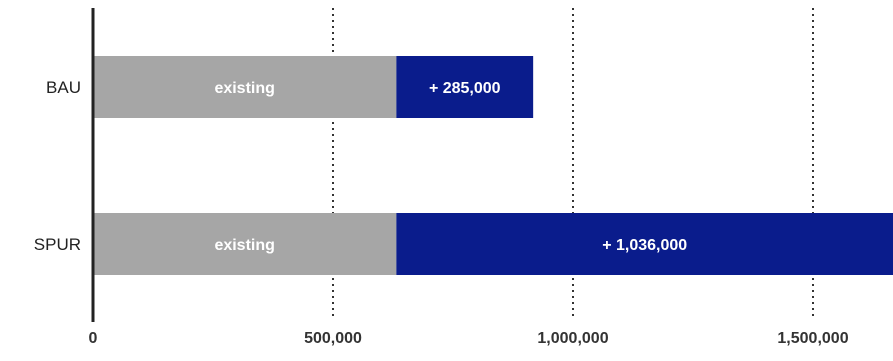 The image size is (893, 361). I want to click on category-label-bau: BAU, so click(63, 87).